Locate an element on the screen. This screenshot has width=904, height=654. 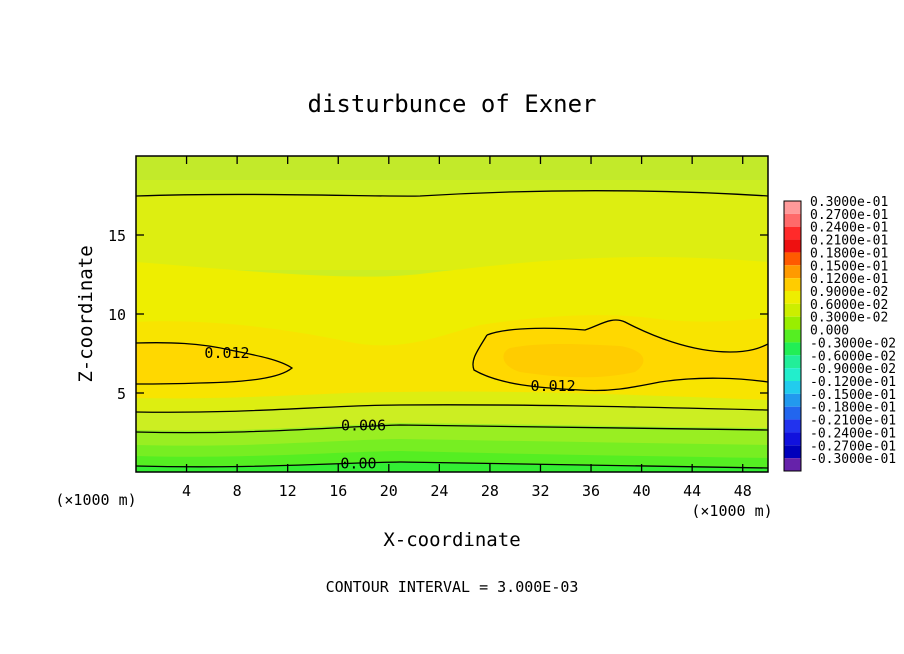
colorbar-label: 0.1800e-01 is located at coordinates (849, 253).